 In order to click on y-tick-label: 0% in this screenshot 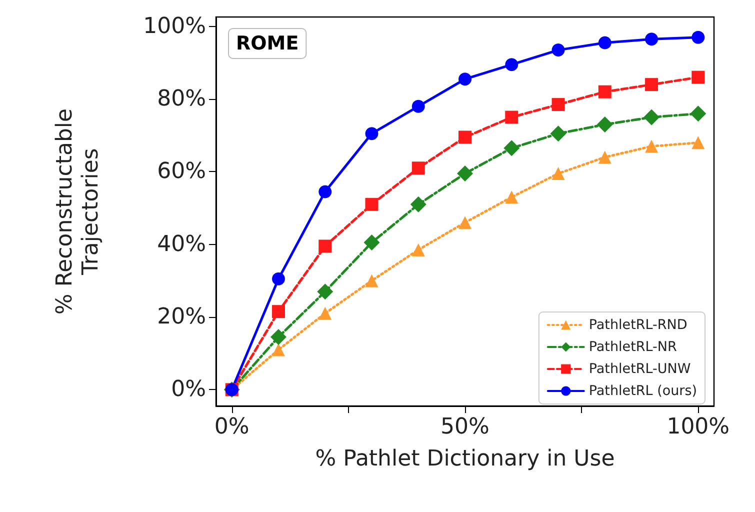, I will do `click(188, 389)`.